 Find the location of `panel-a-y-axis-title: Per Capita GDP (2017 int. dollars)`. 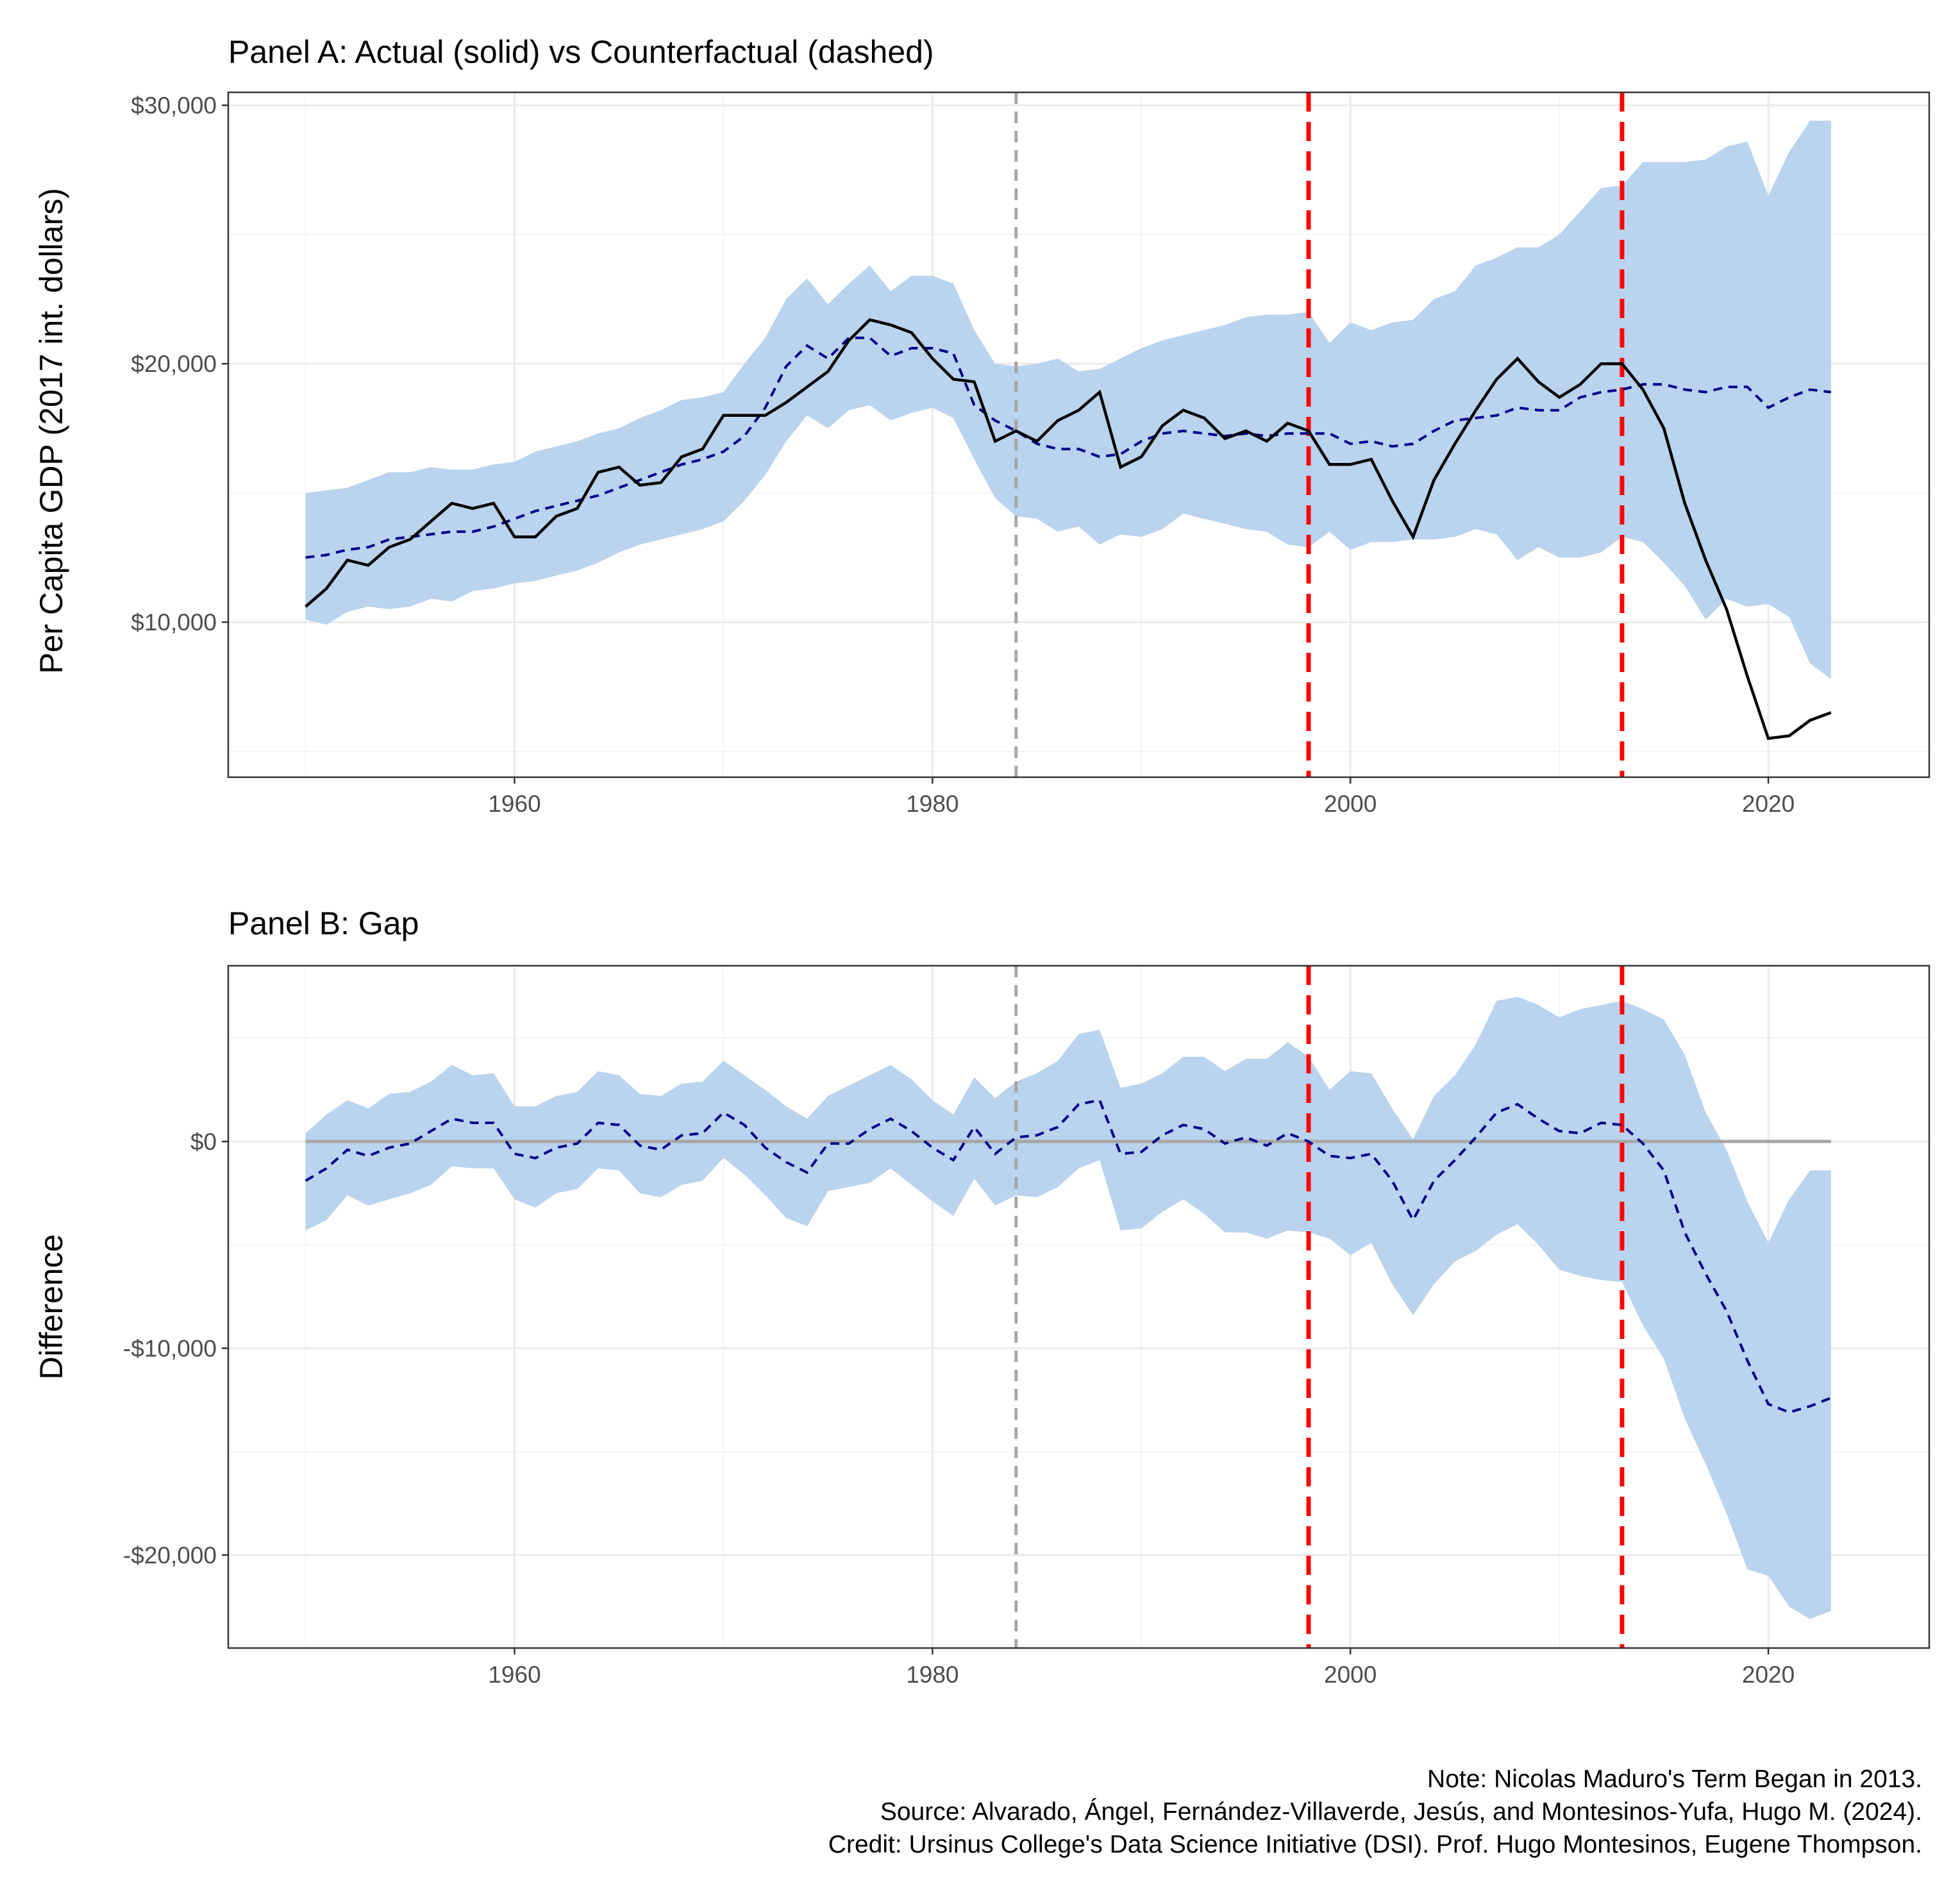

panel-a-y-axis-title: Per Capita GDP (2017 int. dollars) is located at coordinates (51, 431).